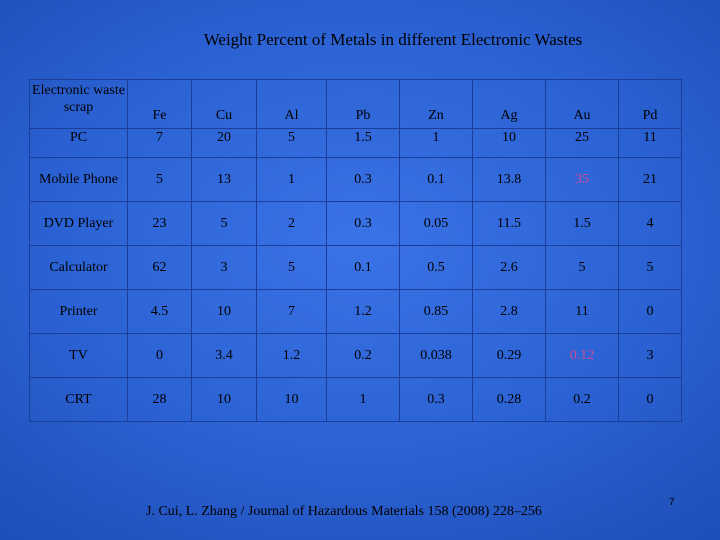 The height and width of the screenshot is (540, 720). Describe the element at coordinates (291, 104) in the screenshot. I see `header-al: Al` at that location.